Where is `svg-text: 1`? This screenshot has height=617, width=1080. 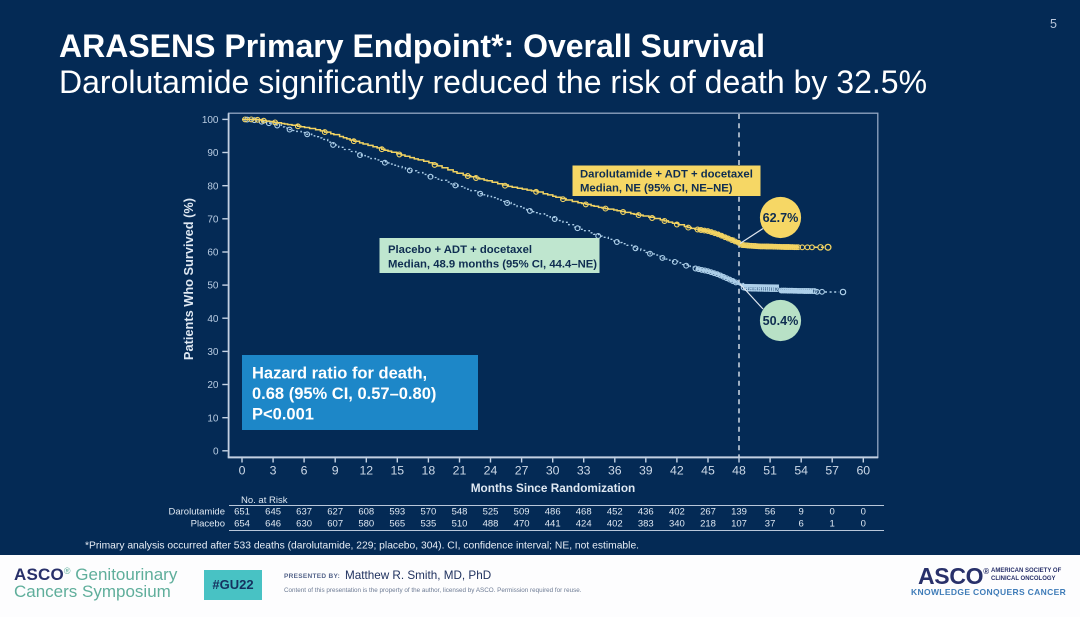
svg-text: 1 is located at coordinates (832, 524).